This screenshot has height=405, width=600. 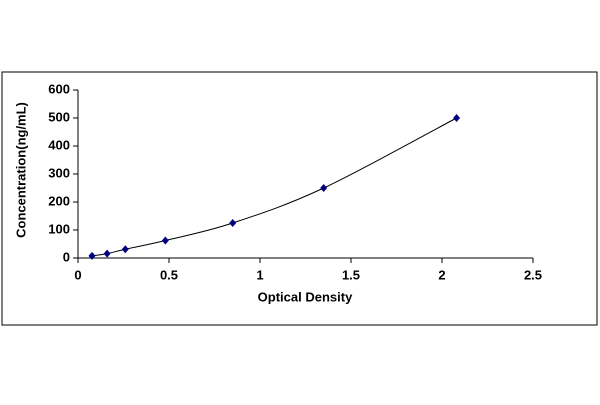 I want to click on y-tick-label: 600, so click(x=59, y=88).